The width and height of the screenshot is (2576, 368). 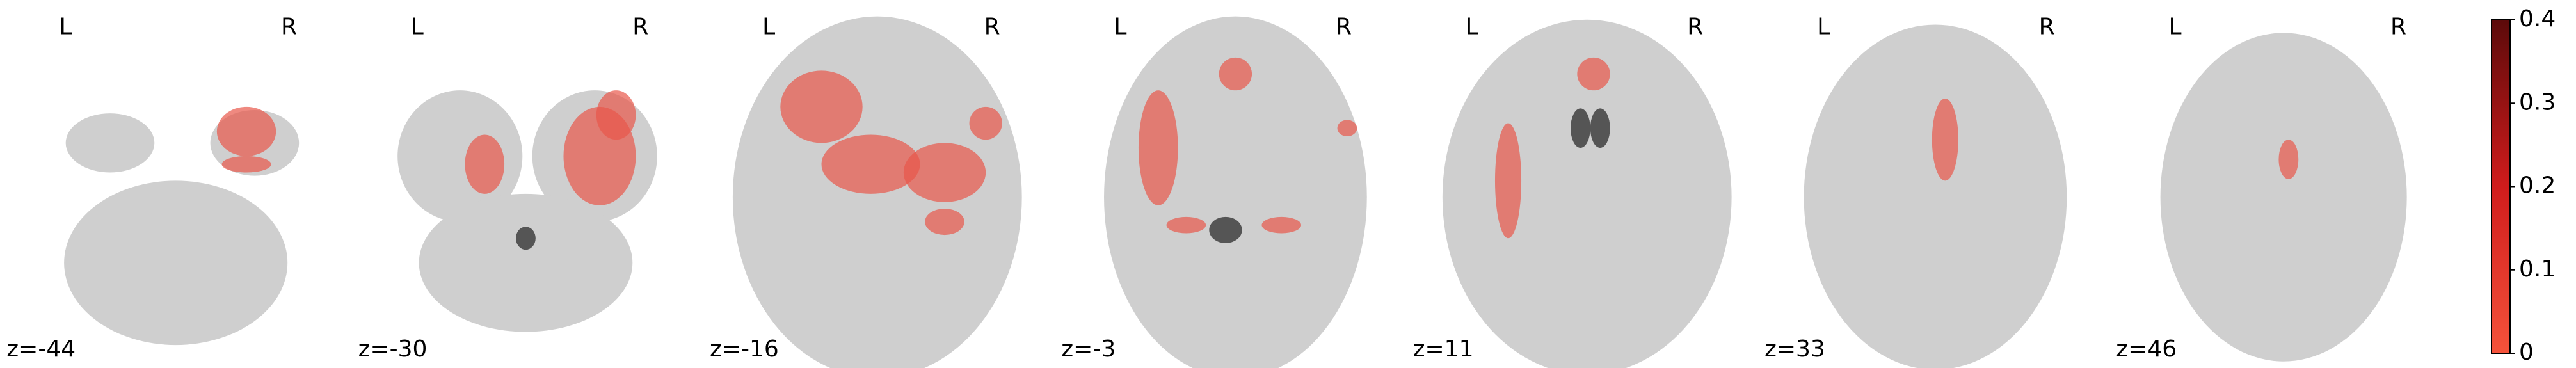 I want to click on colorbar-tick-label: 0.1, so click(x=2537, y=269).